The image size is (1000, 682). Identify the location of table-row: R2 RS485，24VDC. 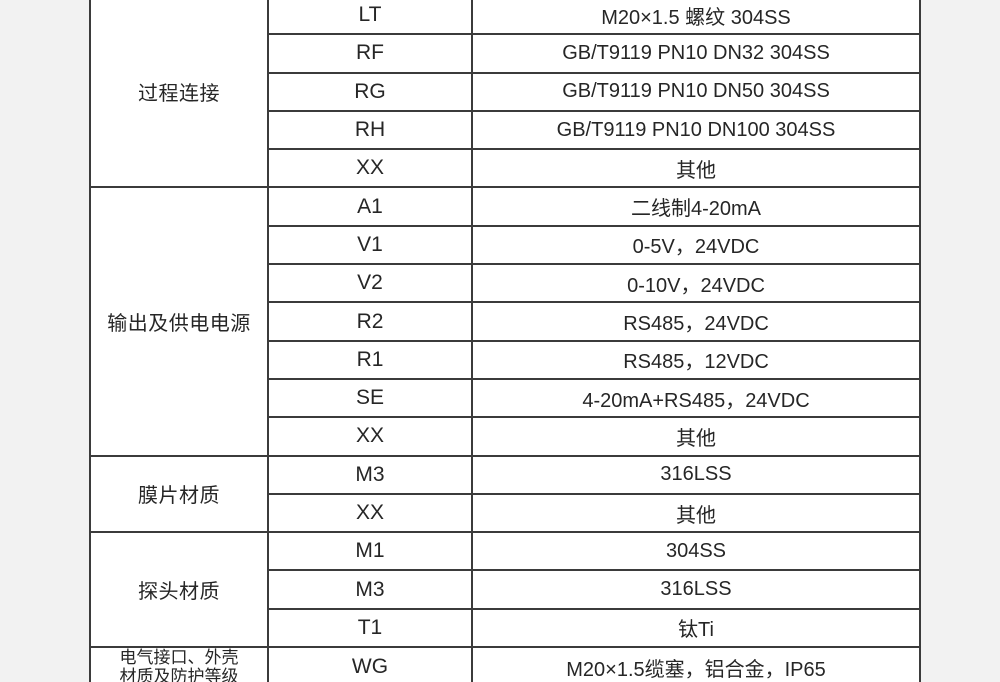
(505, 321).